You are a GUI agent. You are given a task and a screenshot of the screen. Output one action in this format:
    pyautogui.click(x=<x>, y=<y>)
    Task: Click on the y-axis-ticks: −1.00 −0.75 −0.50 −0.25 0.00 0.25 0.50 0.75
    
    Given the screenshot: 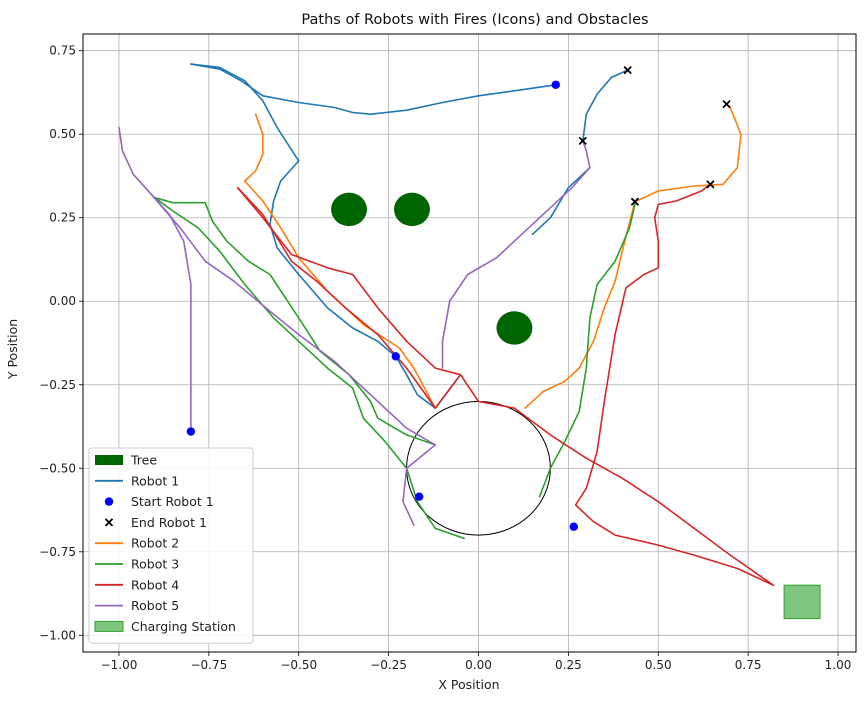 What is the action you would take?
    pyautogui.click(x=61, y=343)
    